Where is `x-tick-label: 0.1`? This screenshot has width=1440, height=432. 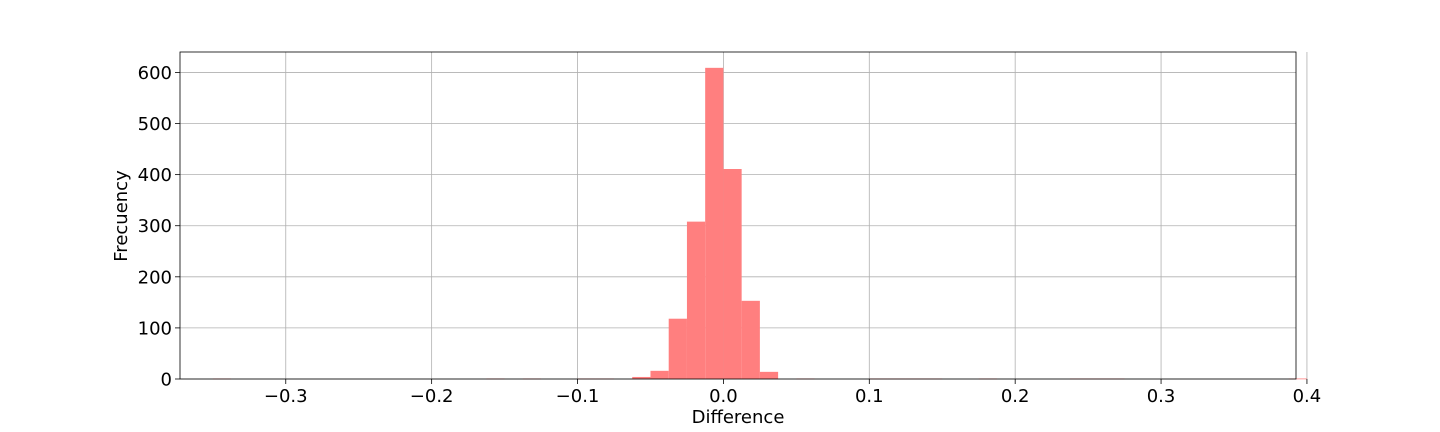 x-tick-label: 0.1 is located at coordinates (869, 396).